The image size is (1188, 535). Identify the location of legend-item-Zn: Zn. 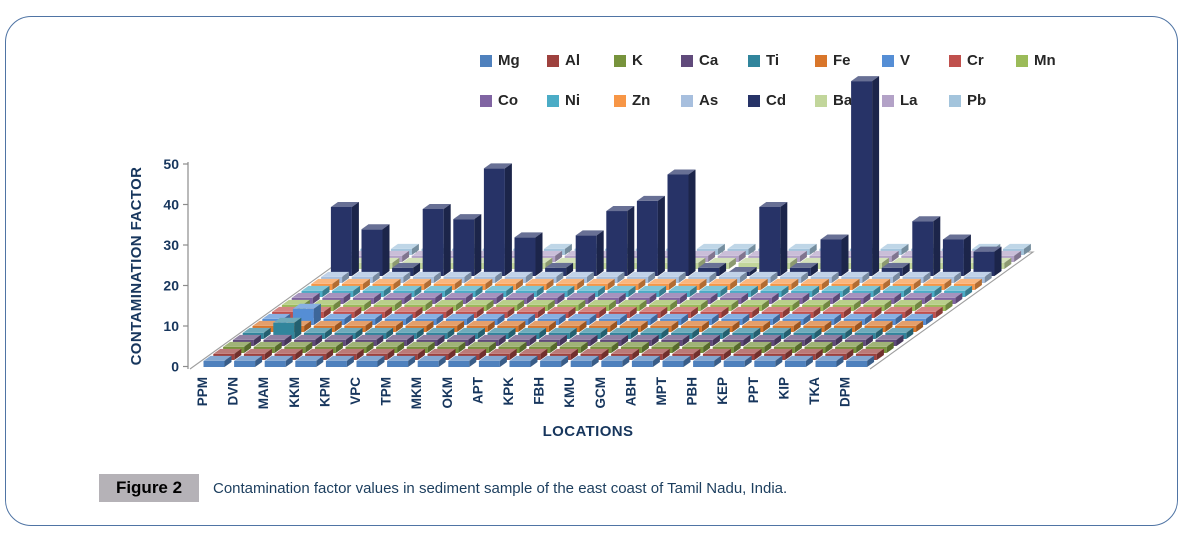
(647, 101).